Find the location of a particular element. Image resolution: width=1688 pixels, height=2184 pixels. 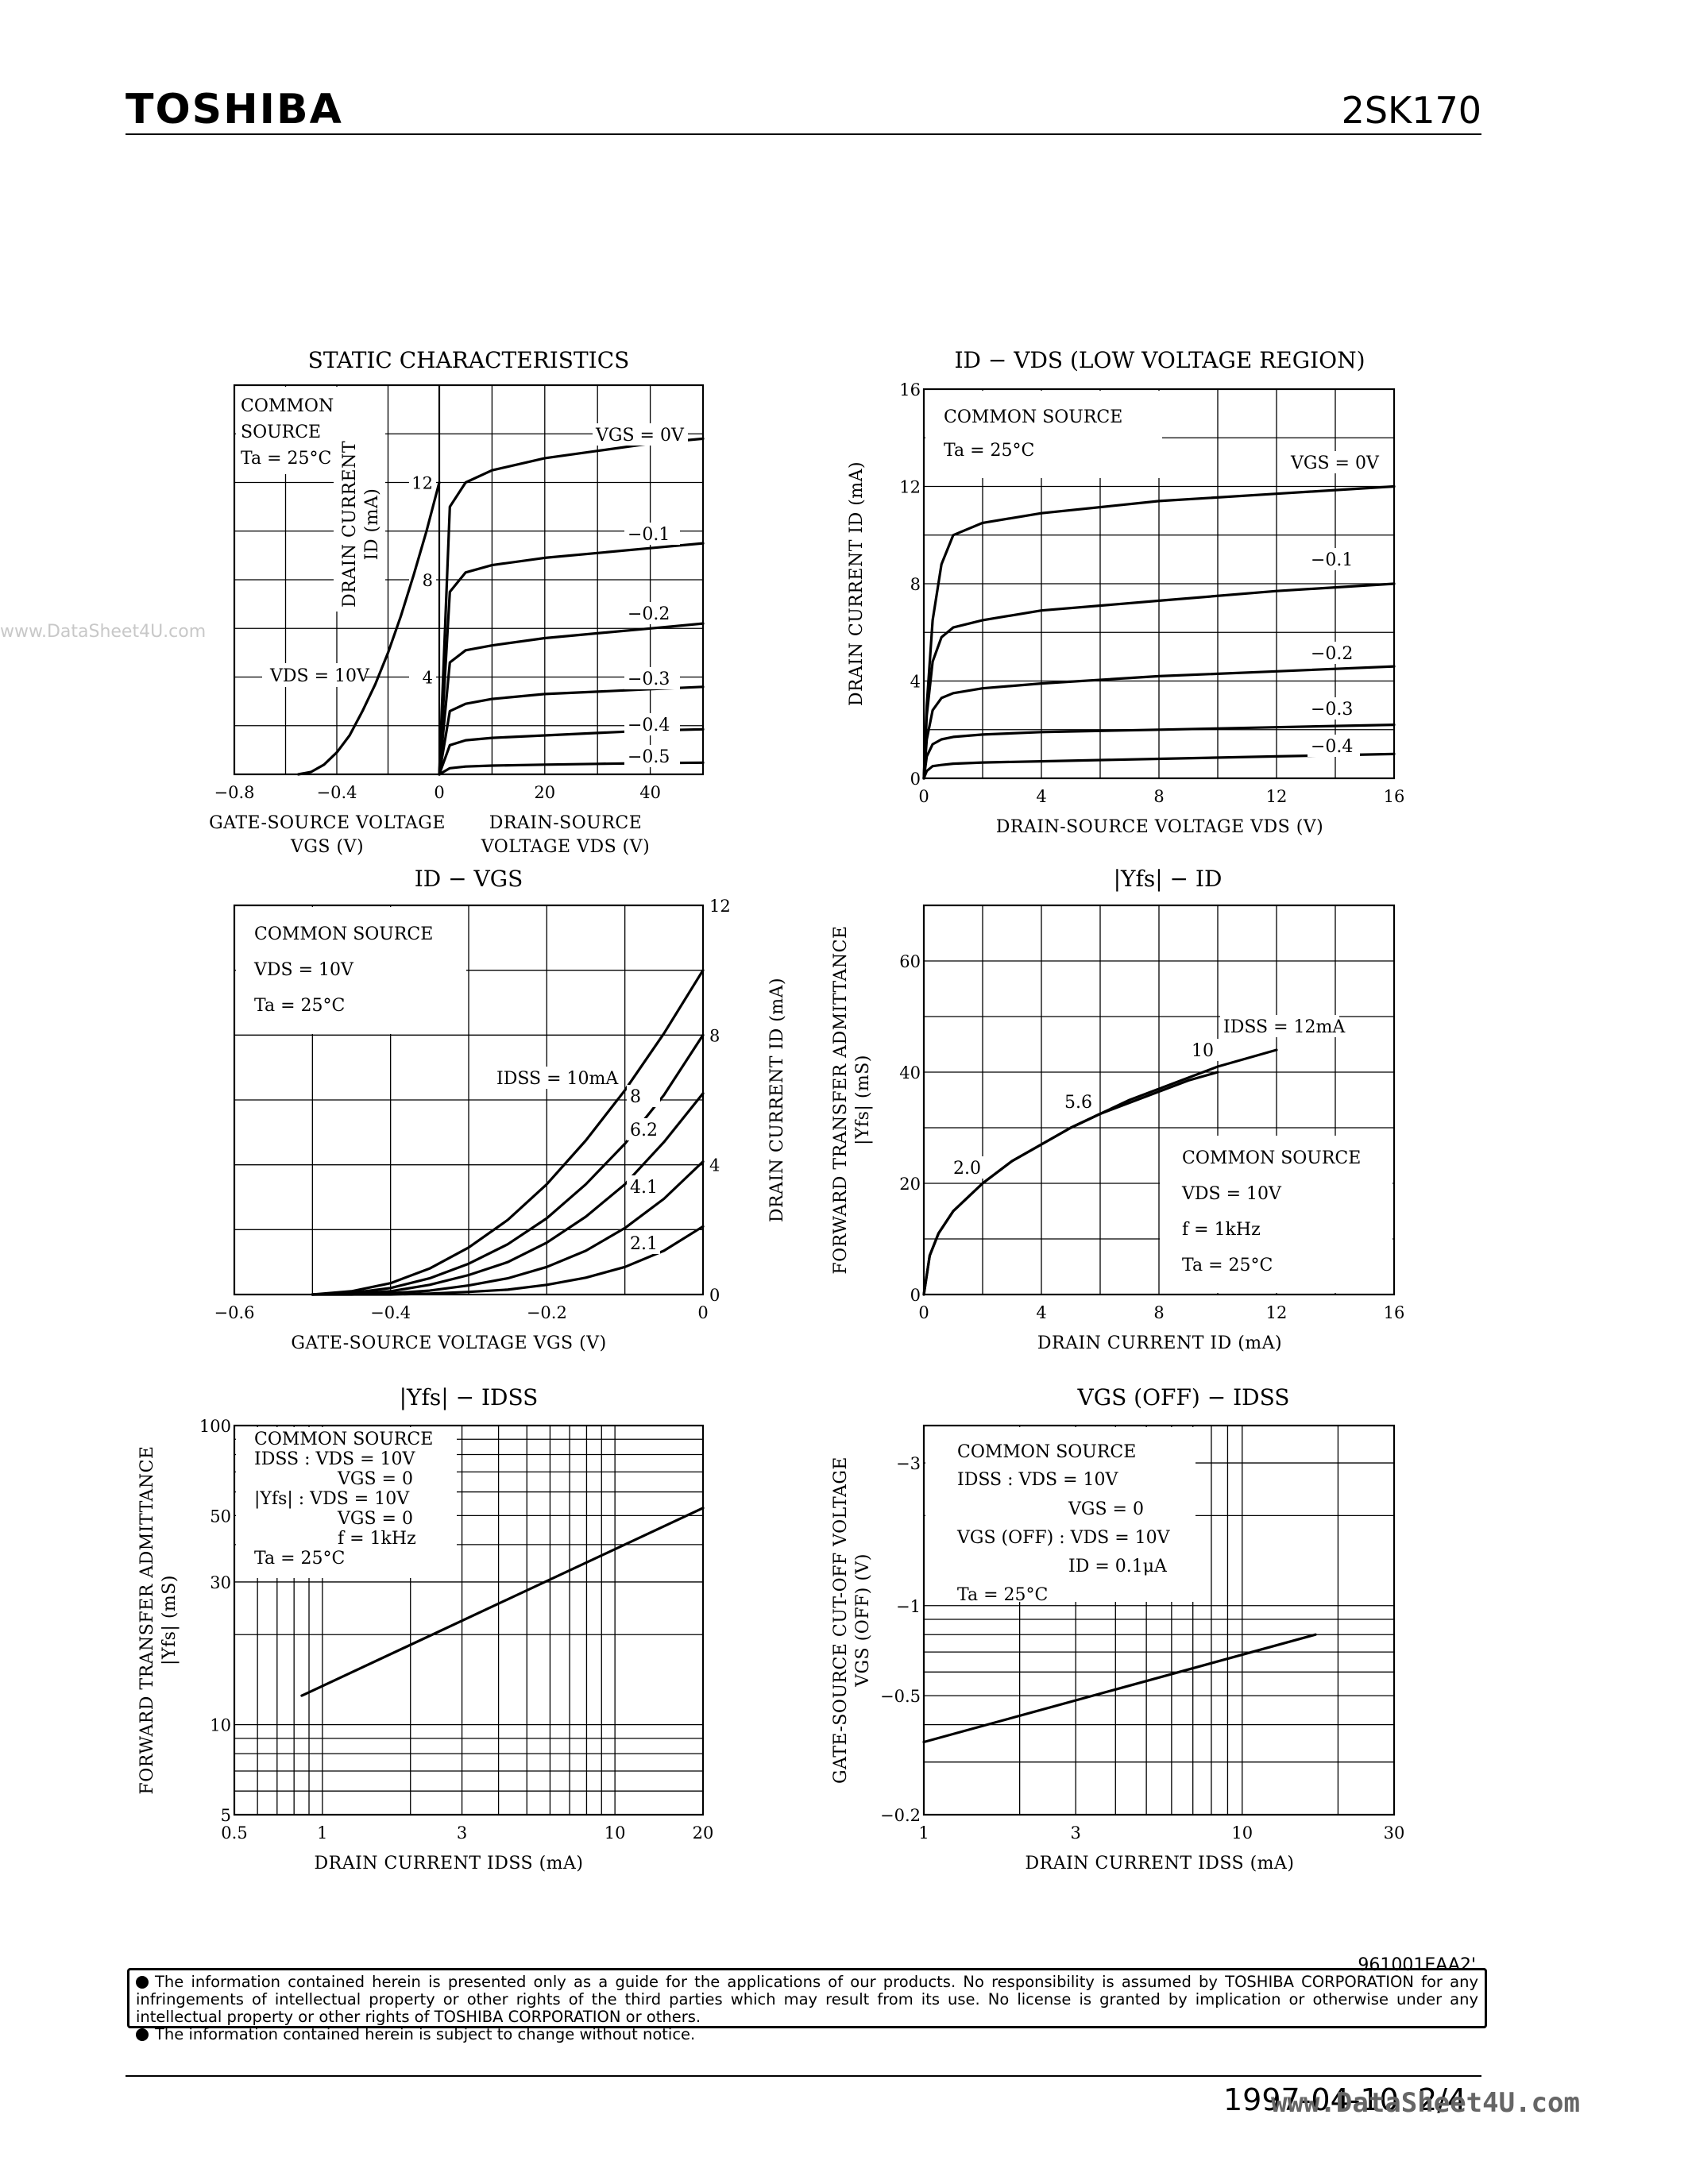

yfsid-point-label: IDSS = 12mA is located at coordinates (1285, 1027).